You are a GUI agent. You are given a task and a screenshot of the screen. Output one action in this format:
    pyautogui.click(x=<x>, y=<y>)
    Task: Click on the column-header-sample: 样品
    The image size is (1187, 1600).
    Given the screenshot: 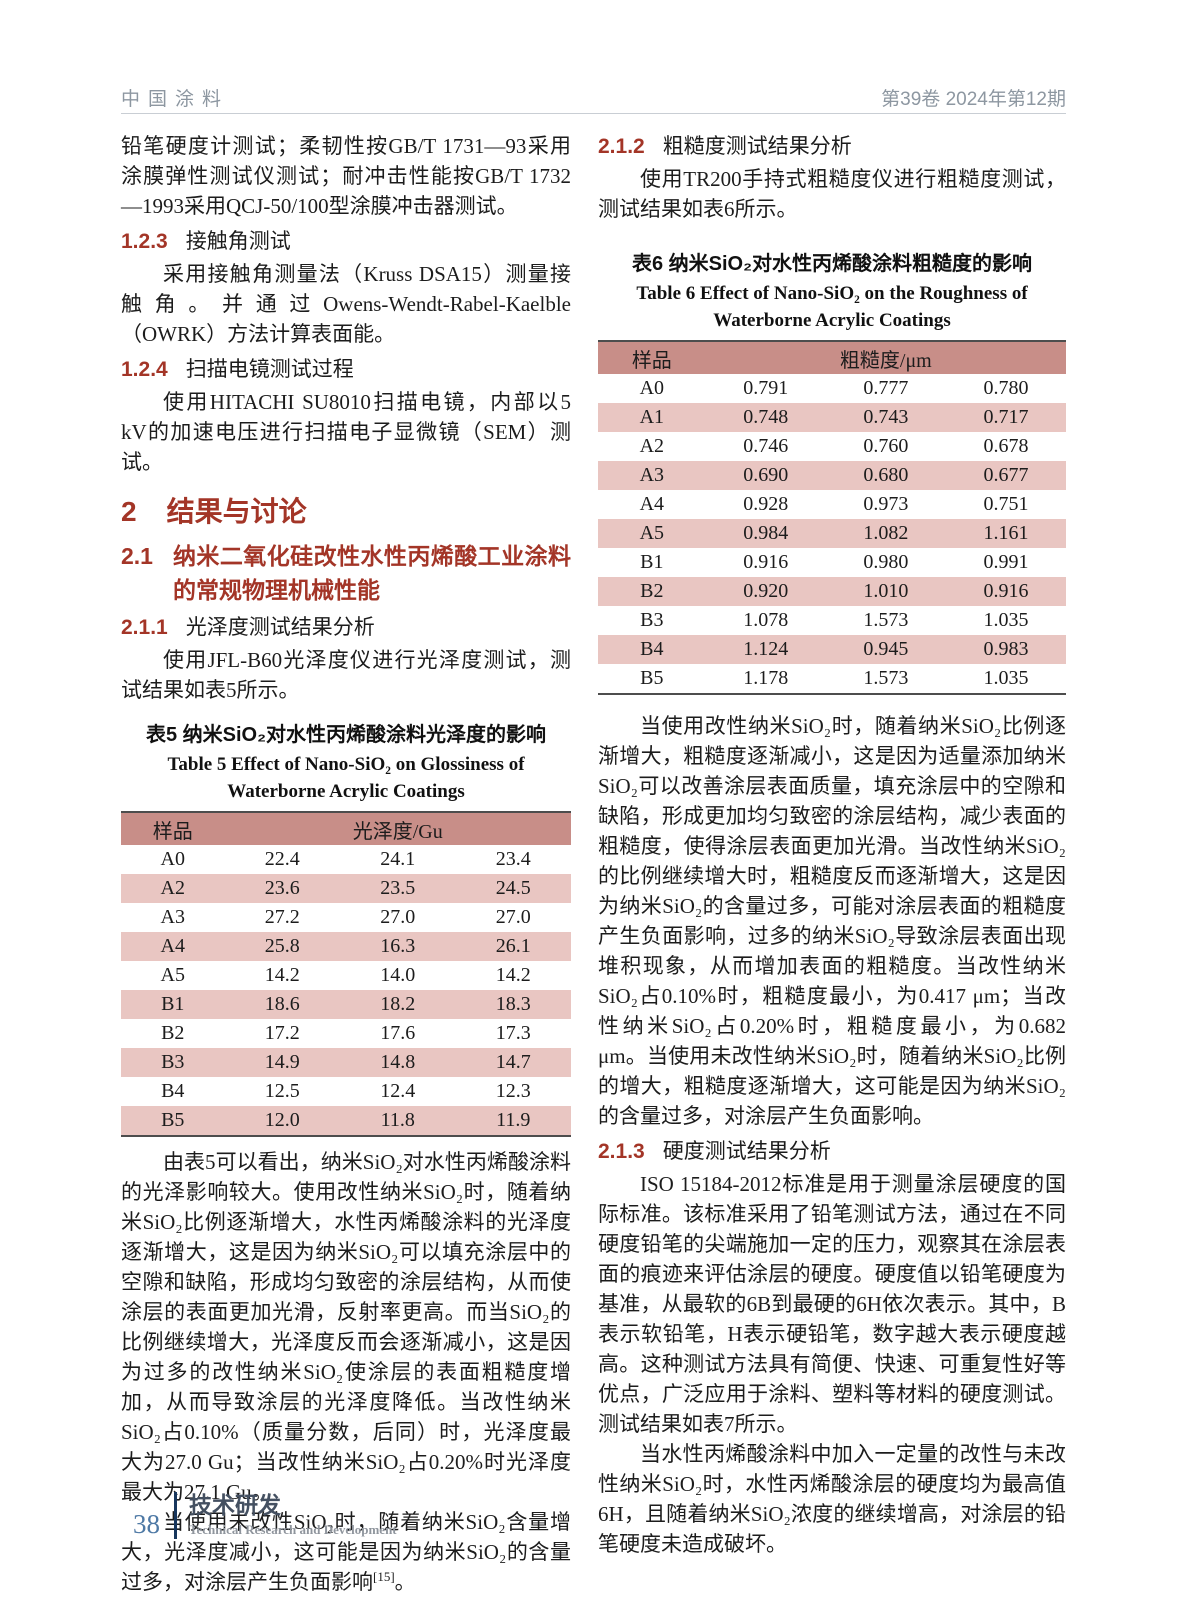 What is the action you would take?
    pyautogui.click(x=652, y=357)
    